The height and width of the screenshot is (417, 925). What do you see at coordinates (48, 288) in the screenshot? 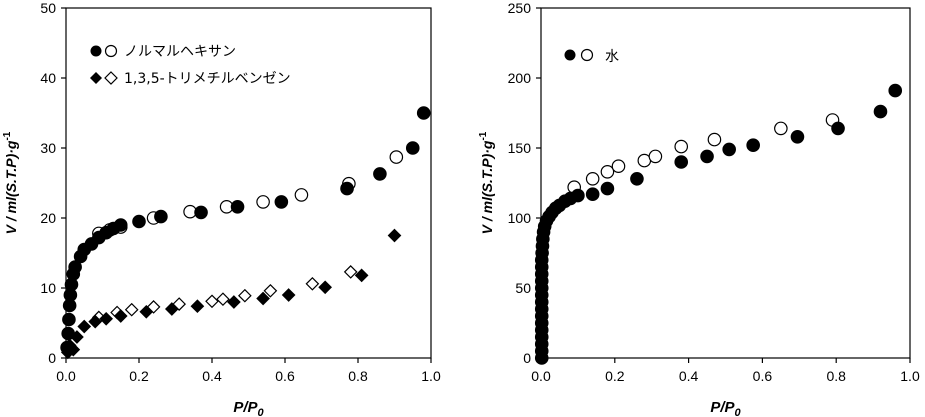
I see `y-tick-label: 10` at bounding box center [48, 288].